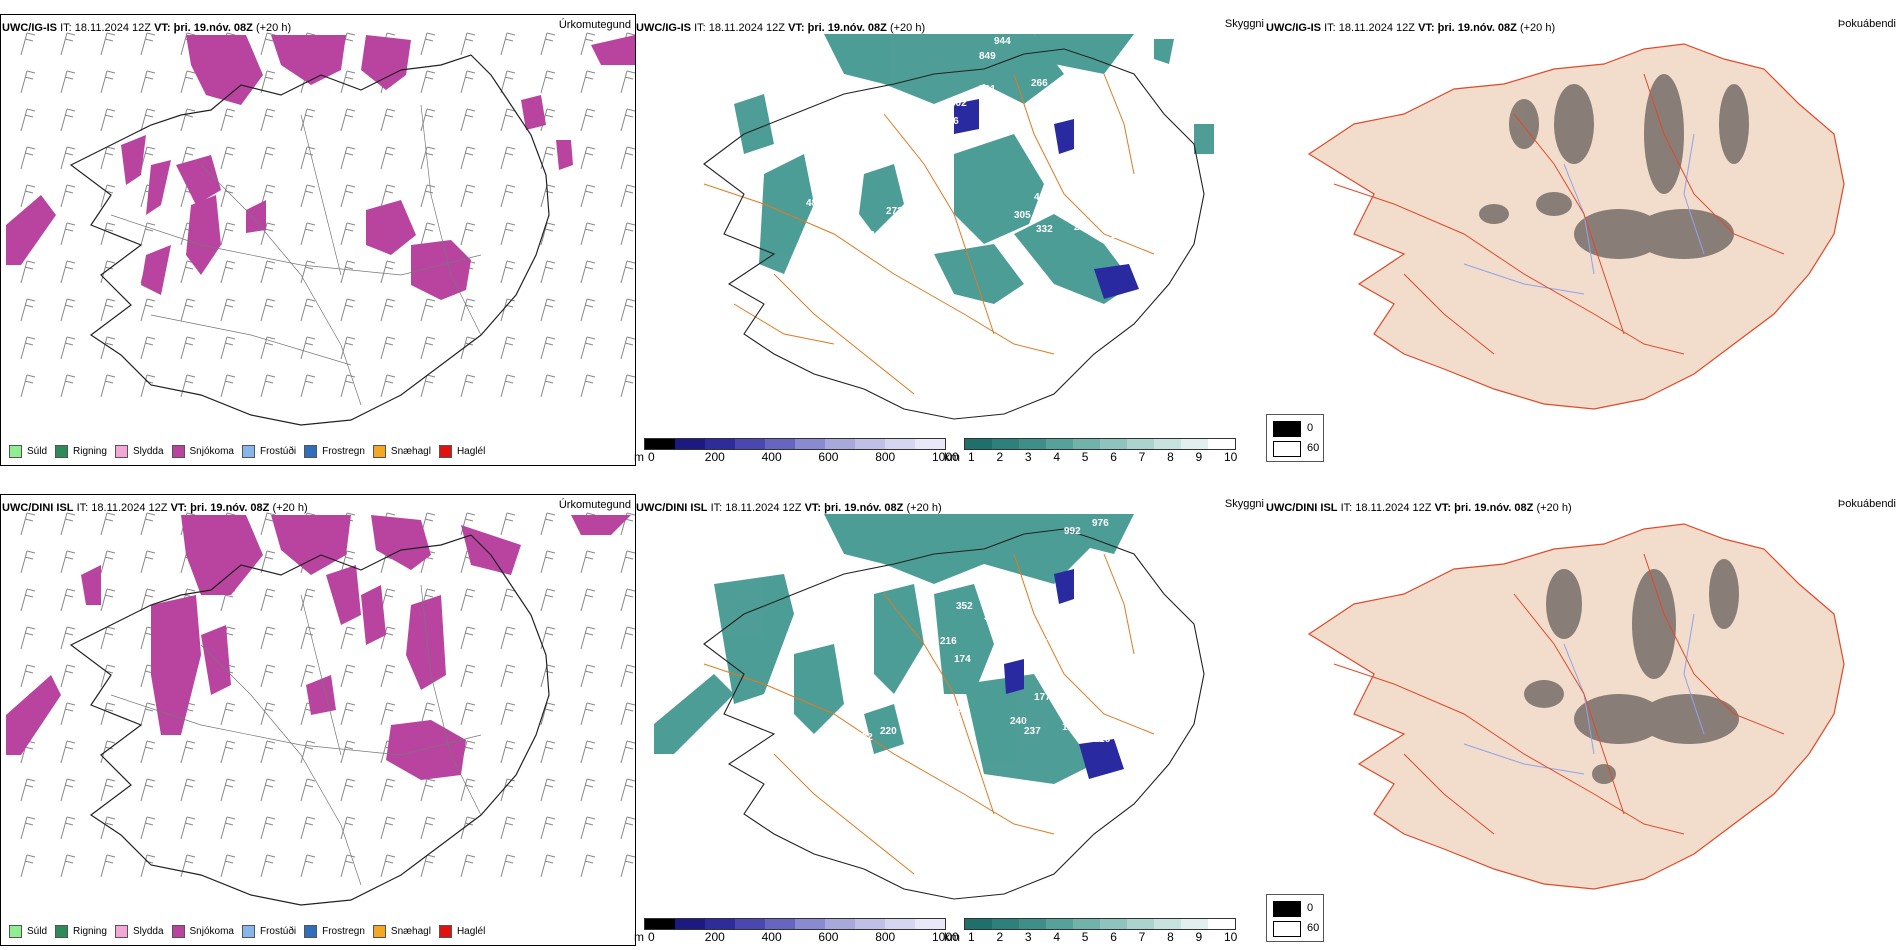 The width and height of the screenshot is (1900, 950). I want to click on visibility-colorbar, so click(1100, 924).